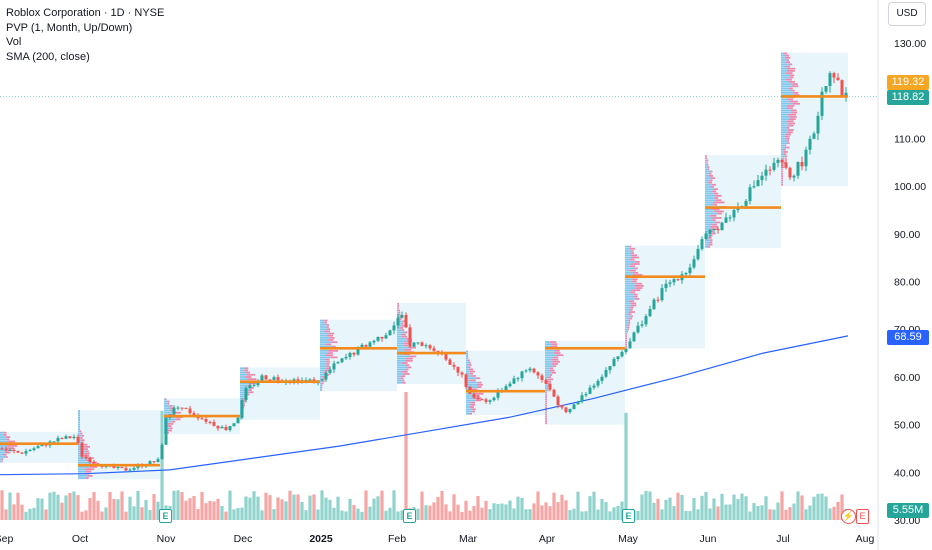 This screenshot has height=550, width=932. Describe the element at coordinates (14, 42) in the screenshot. I see `volume-indicator-label: Vol` at that location.